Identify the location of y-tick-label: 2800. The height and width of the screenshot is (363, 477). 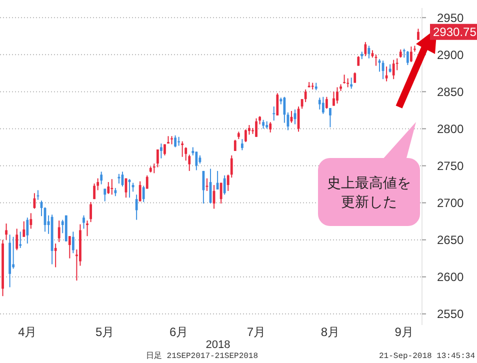
(450, 129).